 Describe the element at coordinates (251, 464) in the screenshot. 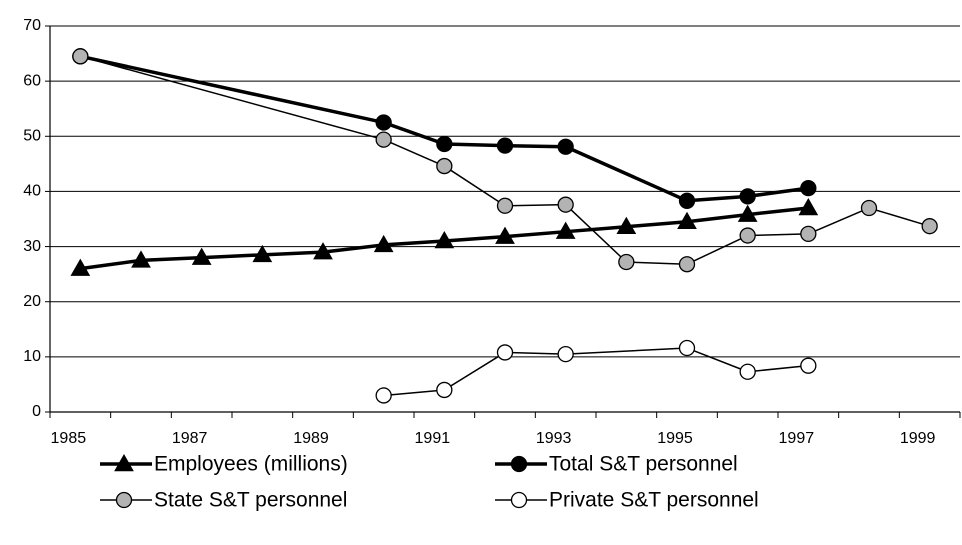

I see `legend-label: Employees (millions)` at that location.